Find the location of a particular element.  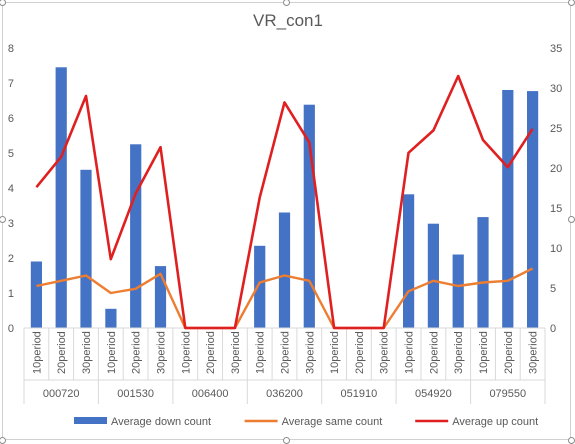

y-left-tick-label: 8 is located at coordinates (11, 49).